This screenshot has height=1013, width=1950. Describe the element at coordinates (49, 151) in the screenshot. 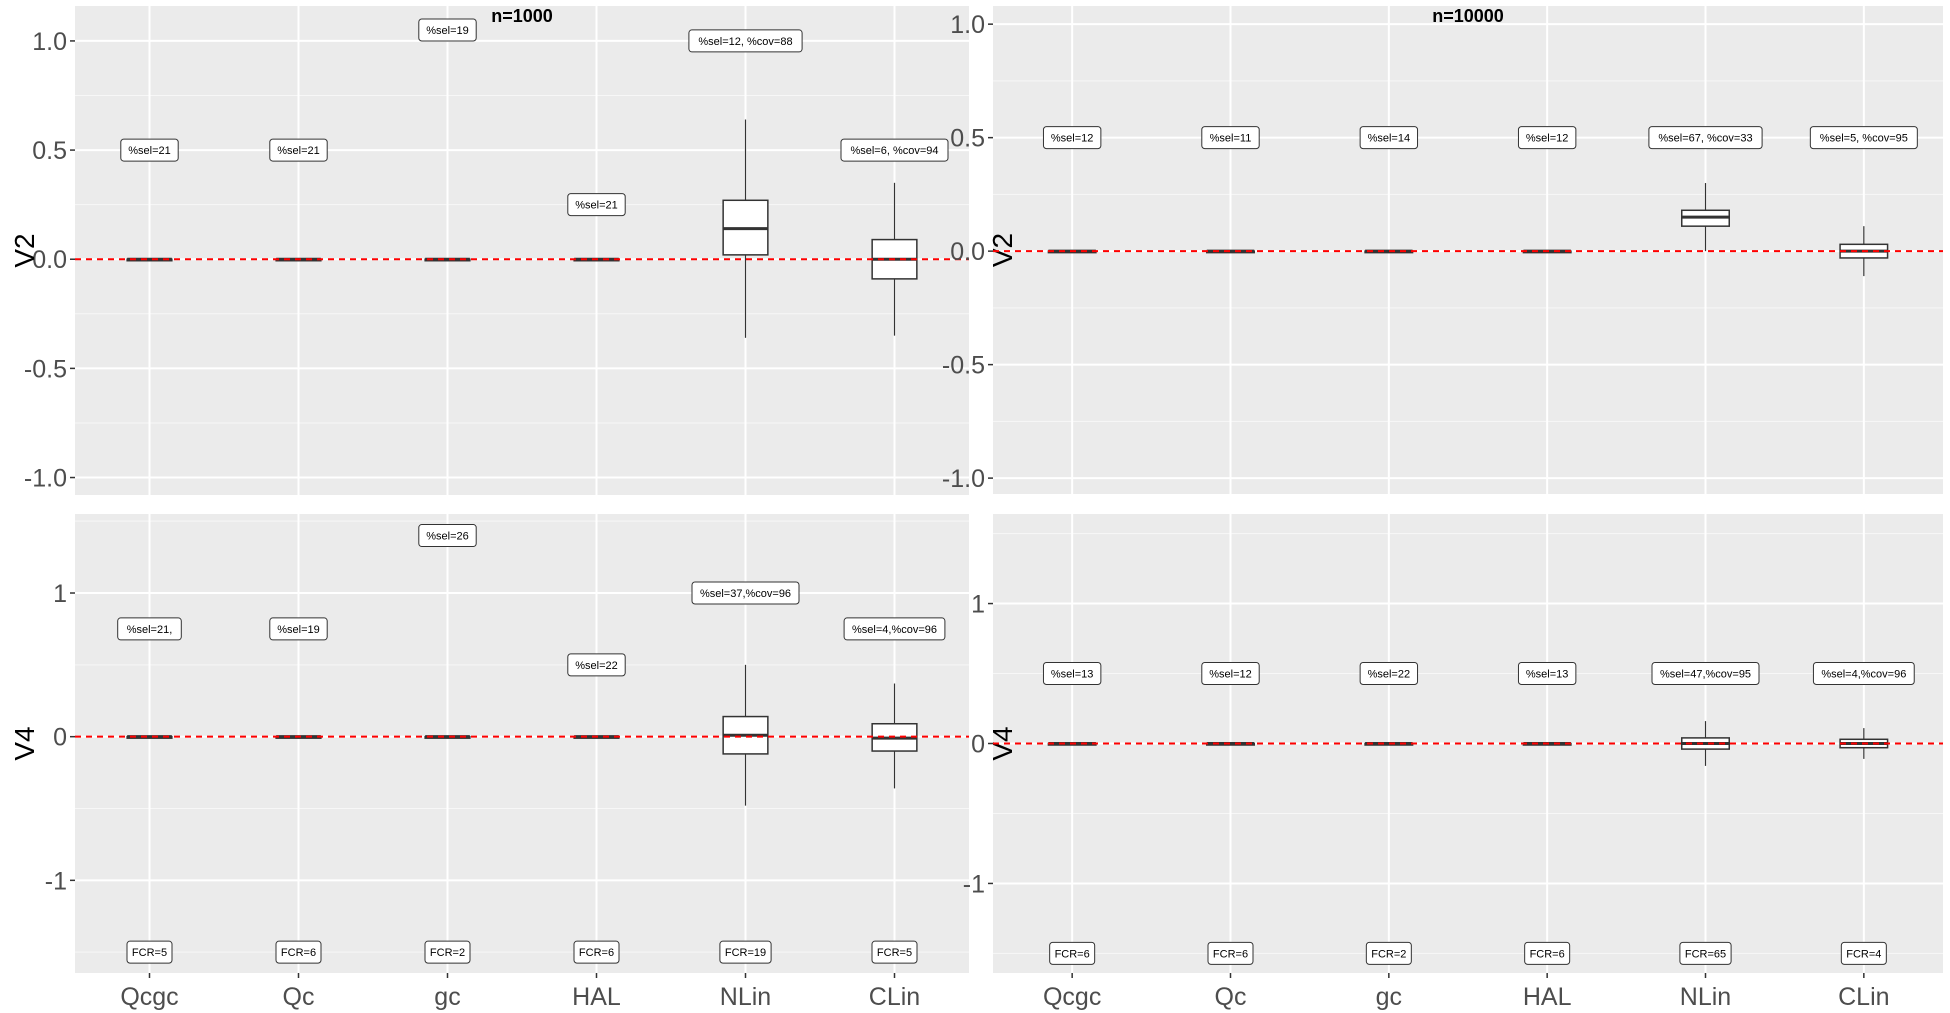

I see `y-tick-label: 0.5` at that location.